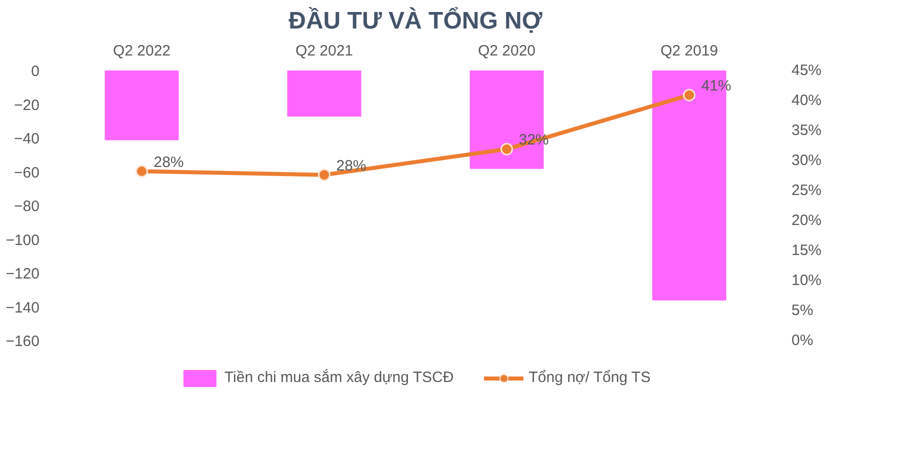 The height and width of the screenshot is (470, 900). I want to click on y-tick-label: −40, so click(27, 139).